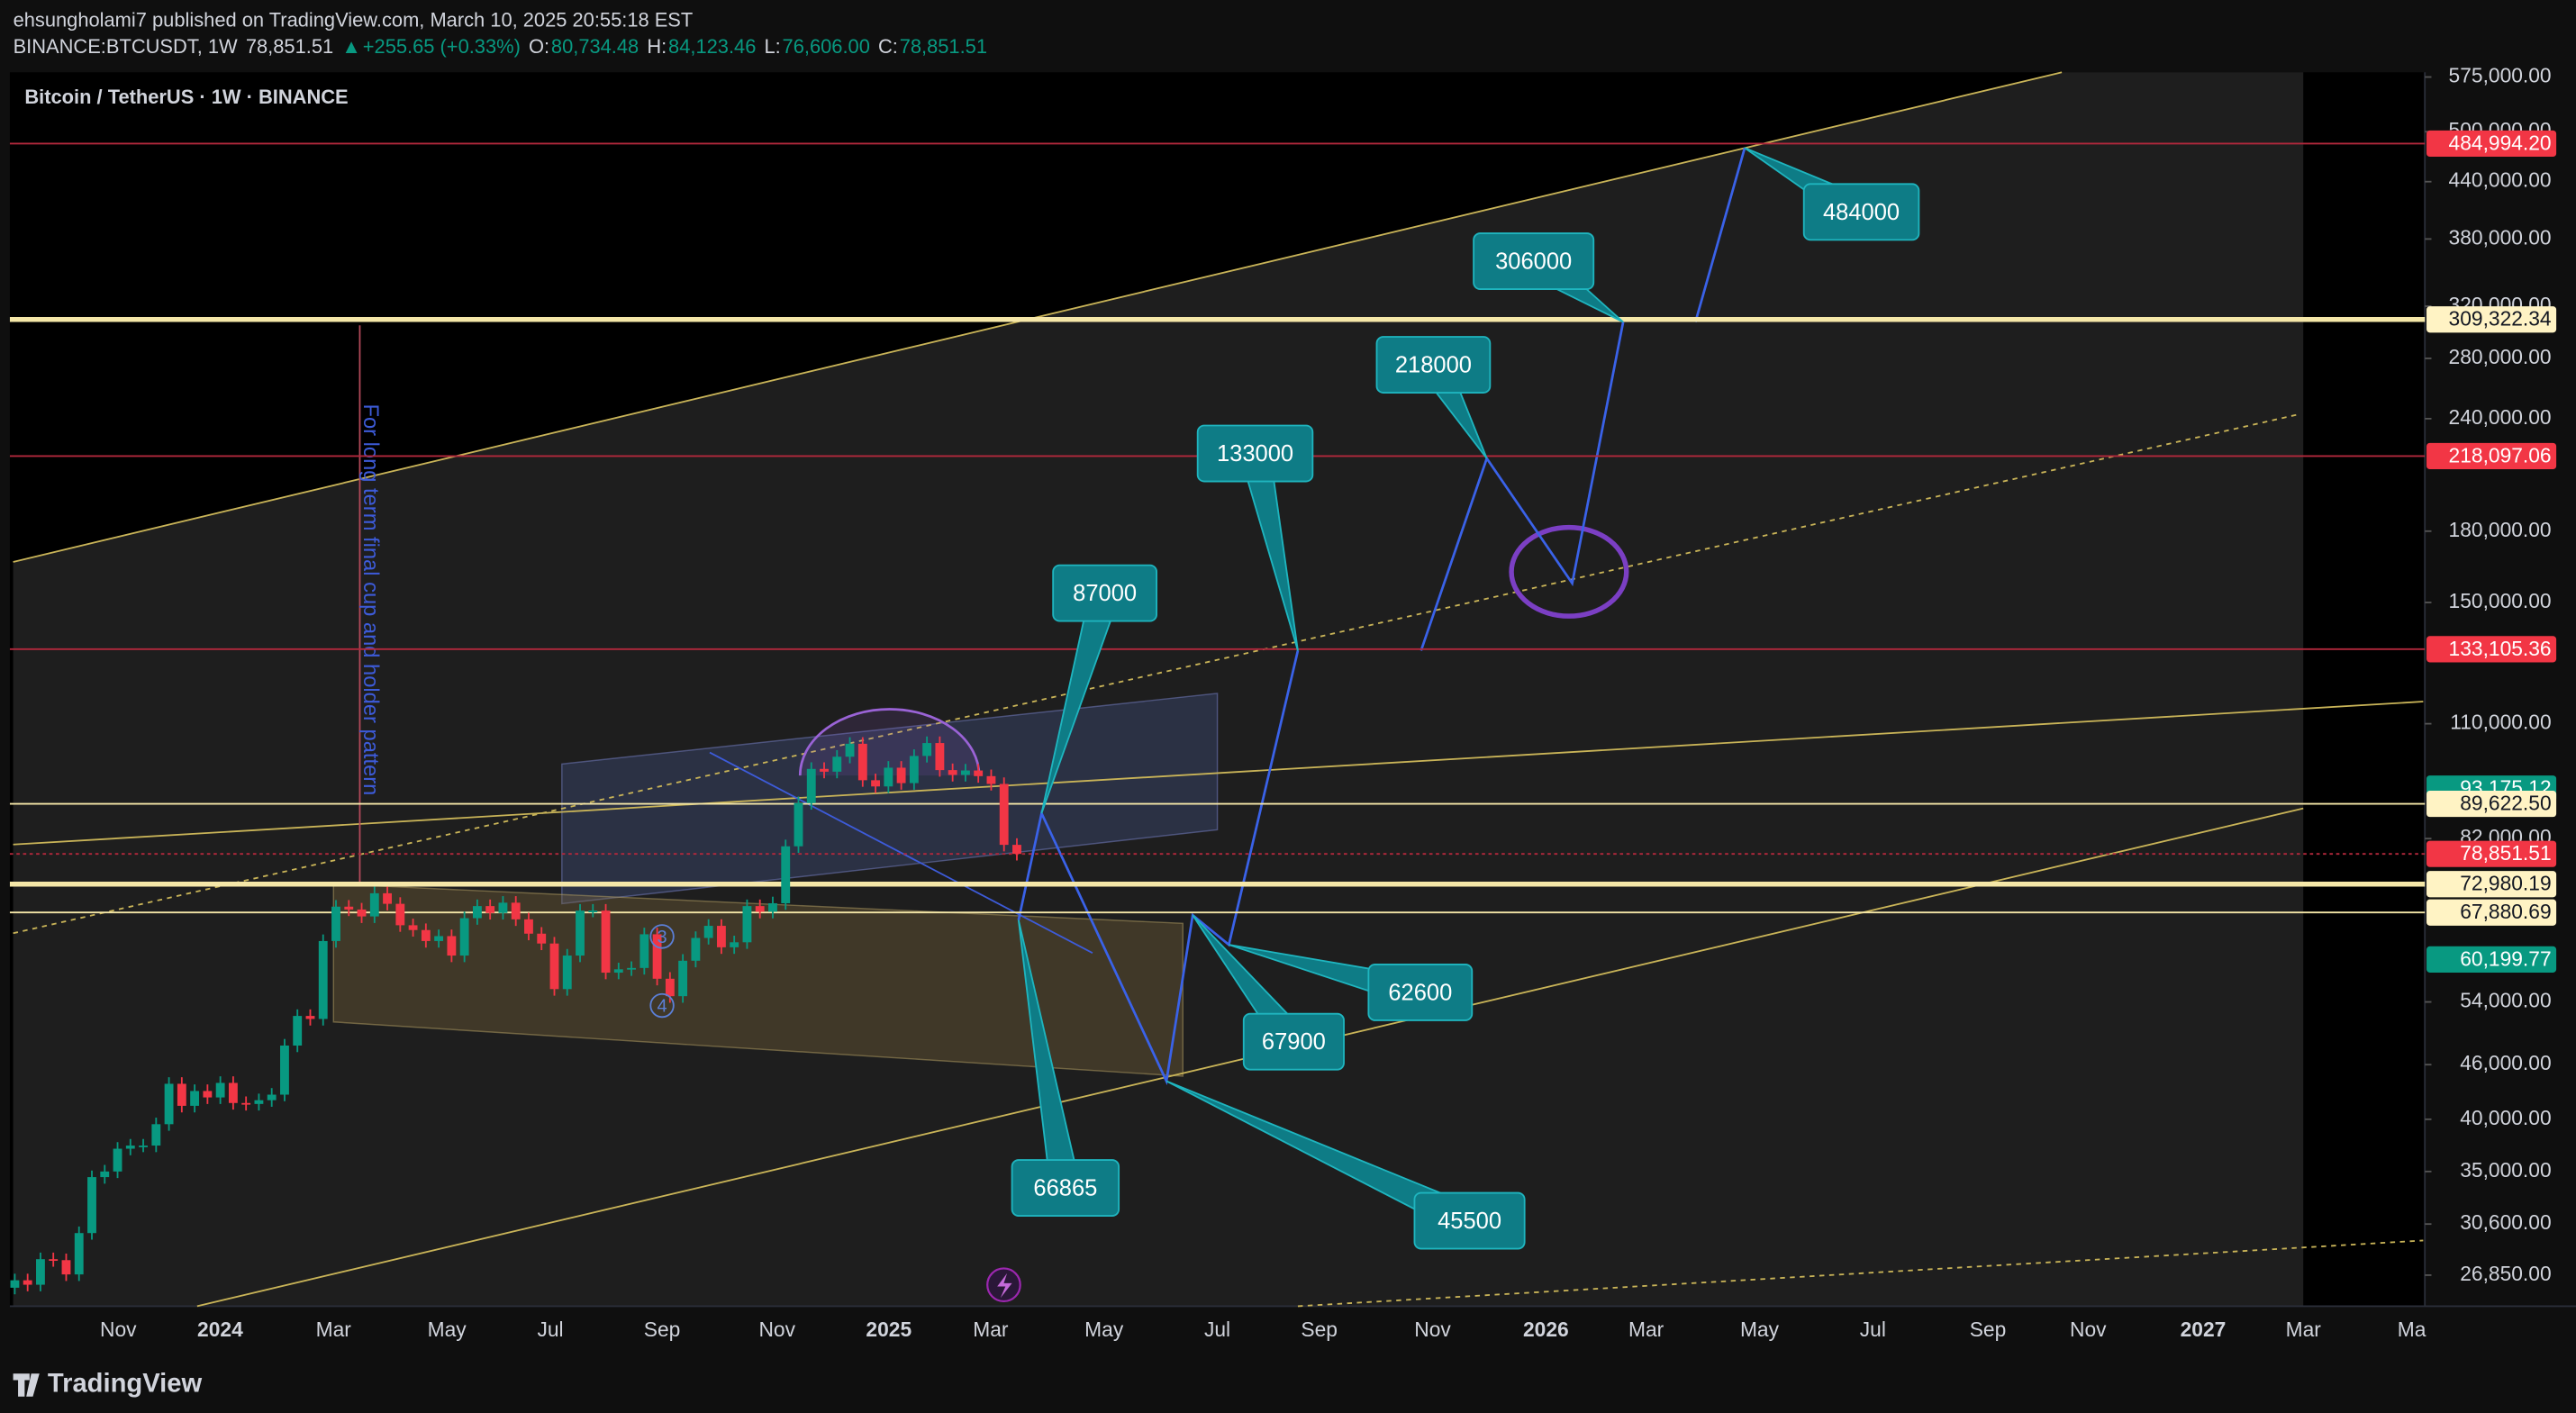  Describe the element at coordinates (1546, 1329) in the screenshot. I see `x-tick-label: 2026` at that location.